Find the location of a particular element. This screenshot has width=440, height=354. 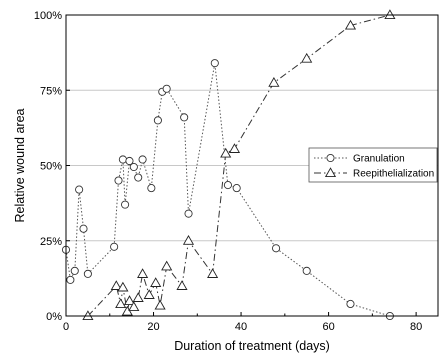

x-axis-ticks: 0 20 40 60 80 is located at coordinates (242, 322).